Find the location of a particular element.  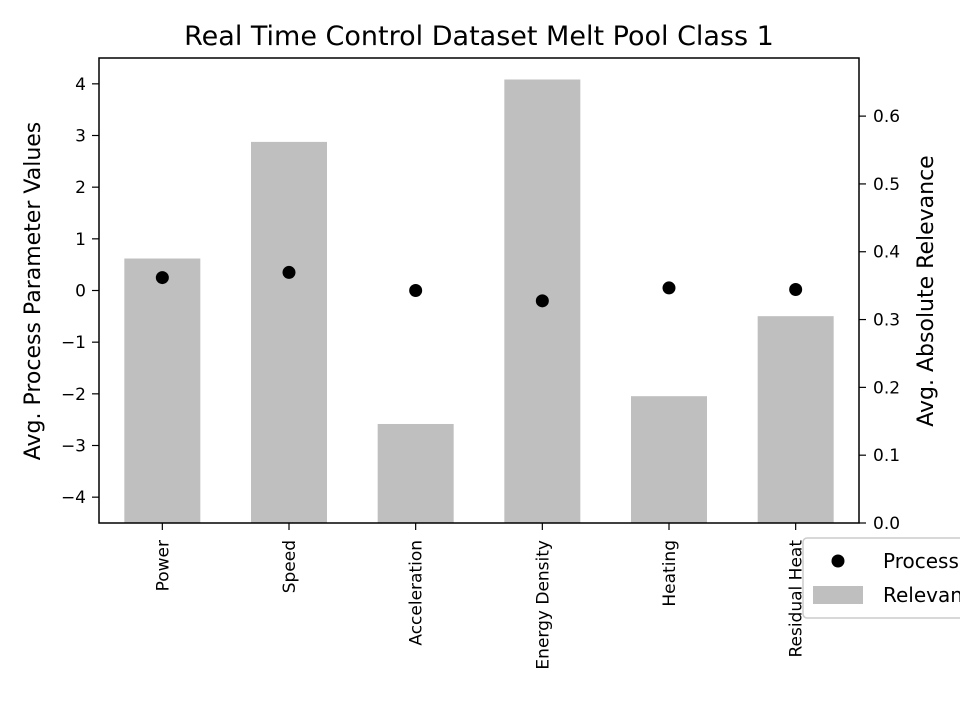

bar-speed is located at coordinates (289, 332).